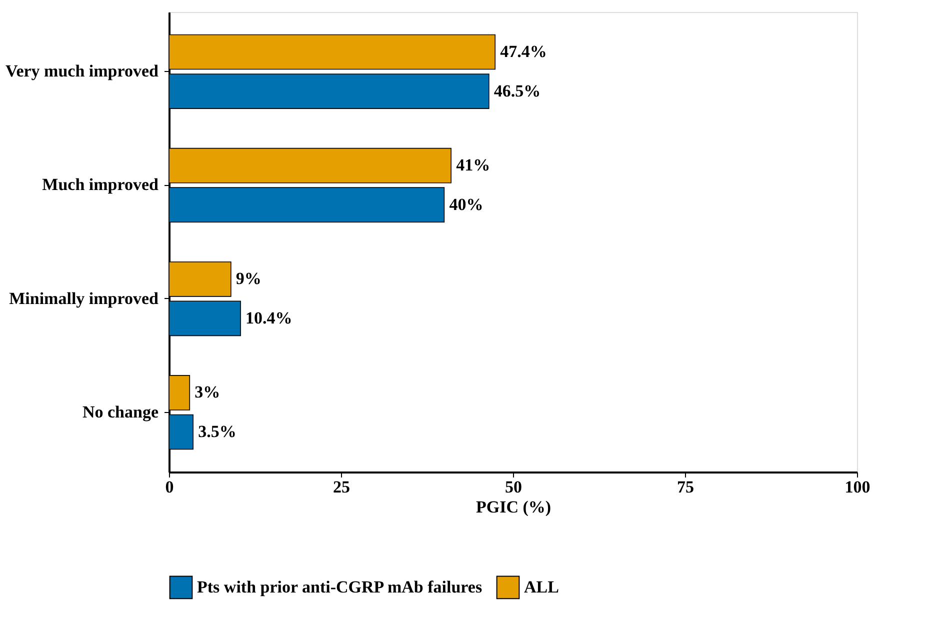 The image size is (944, 620). What do you see at coordinates (83, 71) in the screenshot?
I see `y-tick-label: Very much improved` at bounding box center [83, 71].